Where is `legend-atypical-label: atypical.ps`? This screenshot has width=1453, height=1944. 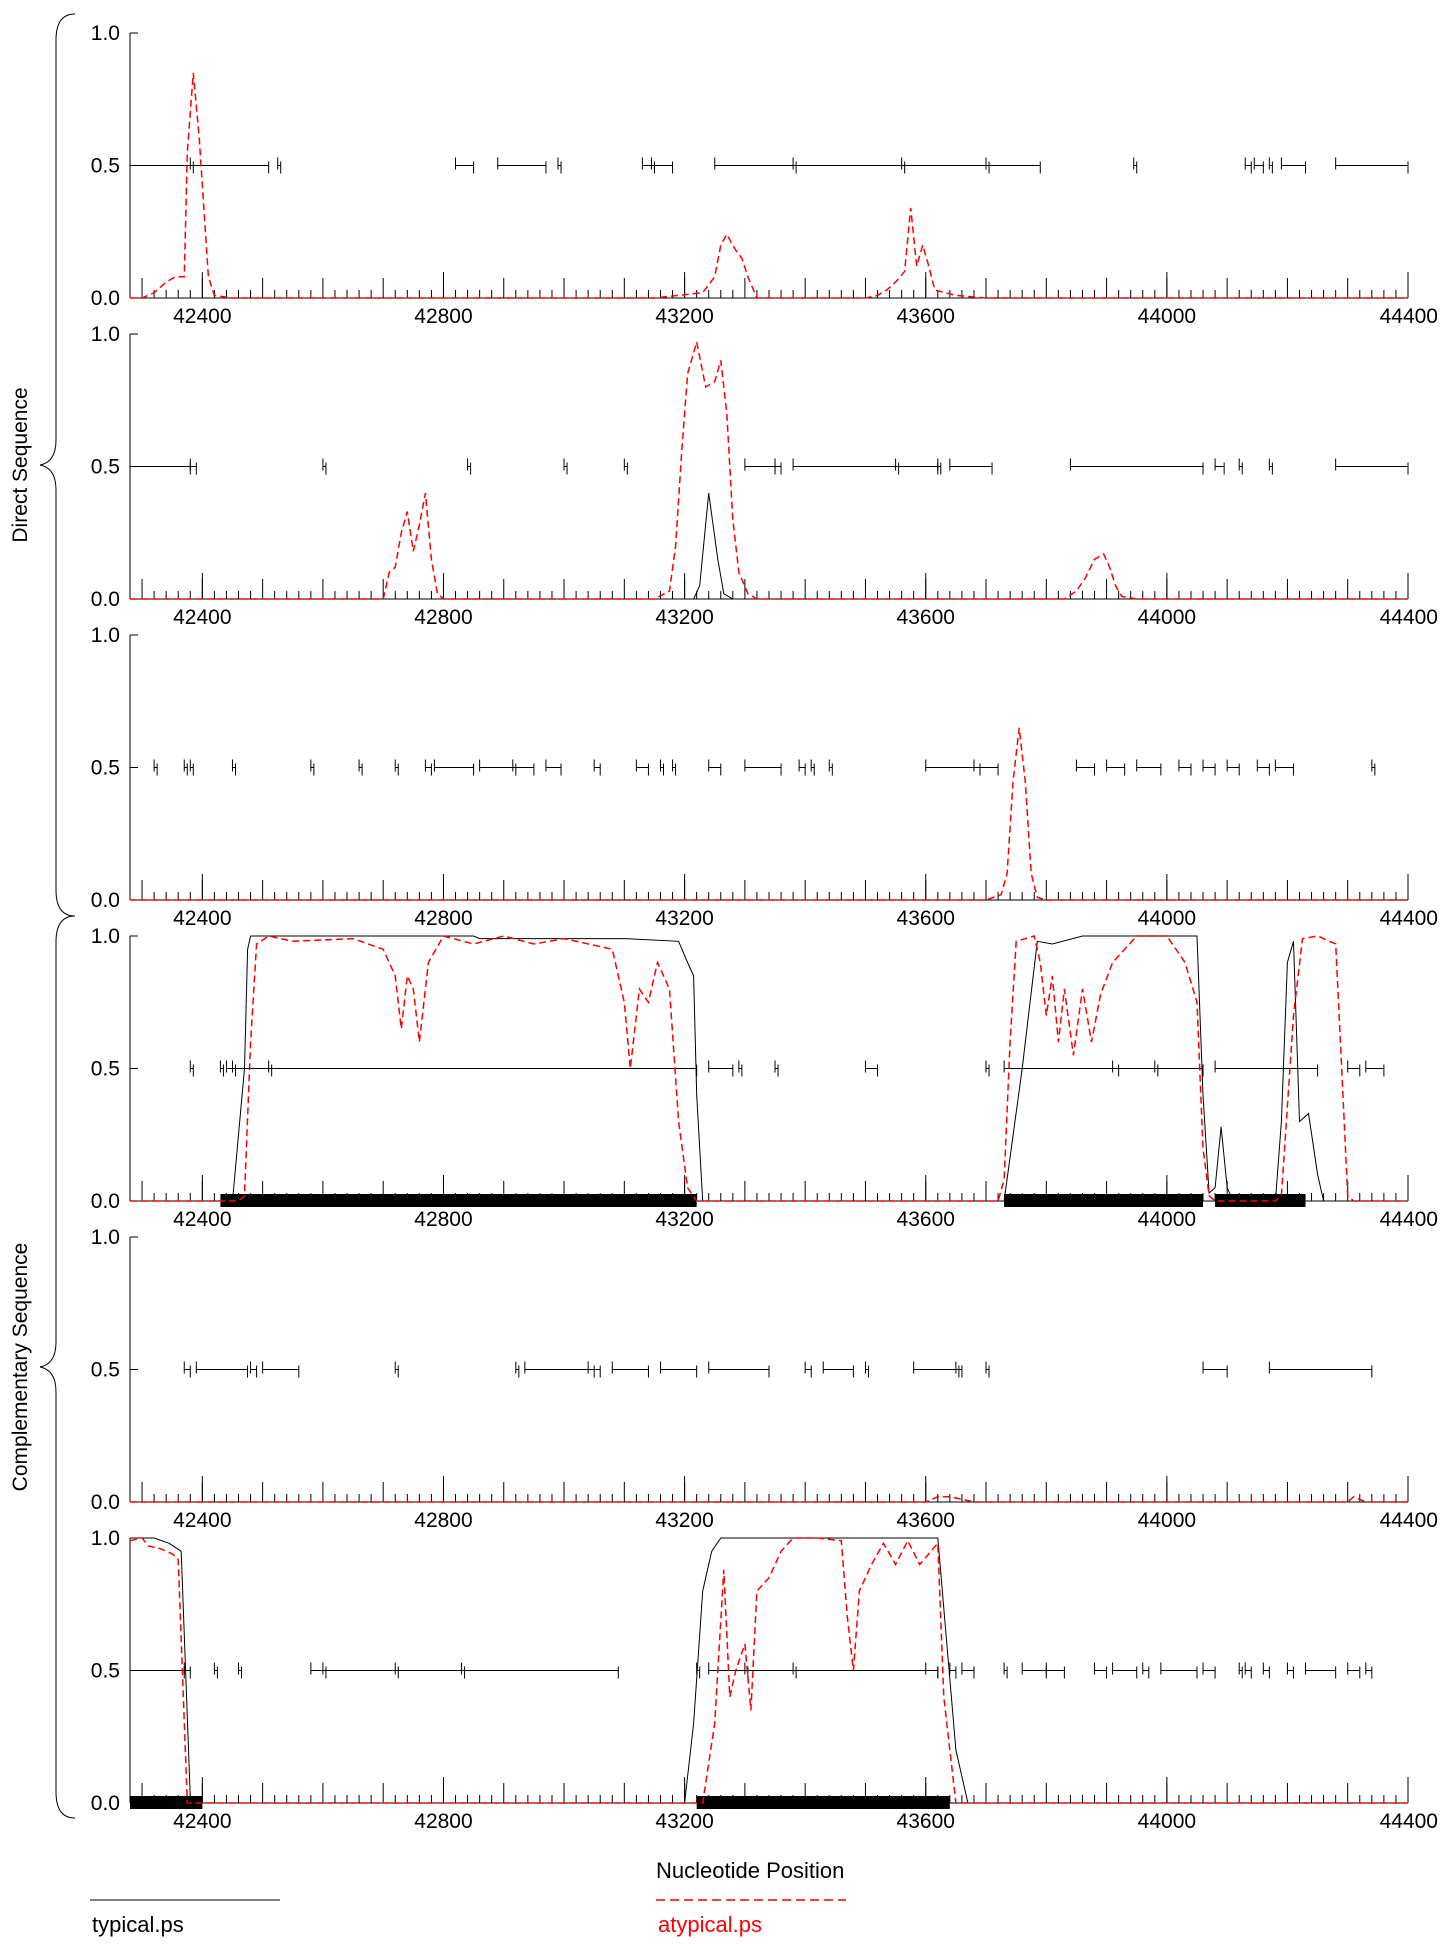 legend-atypical-label: atypical.ps is located at coordinates (710, 1924).